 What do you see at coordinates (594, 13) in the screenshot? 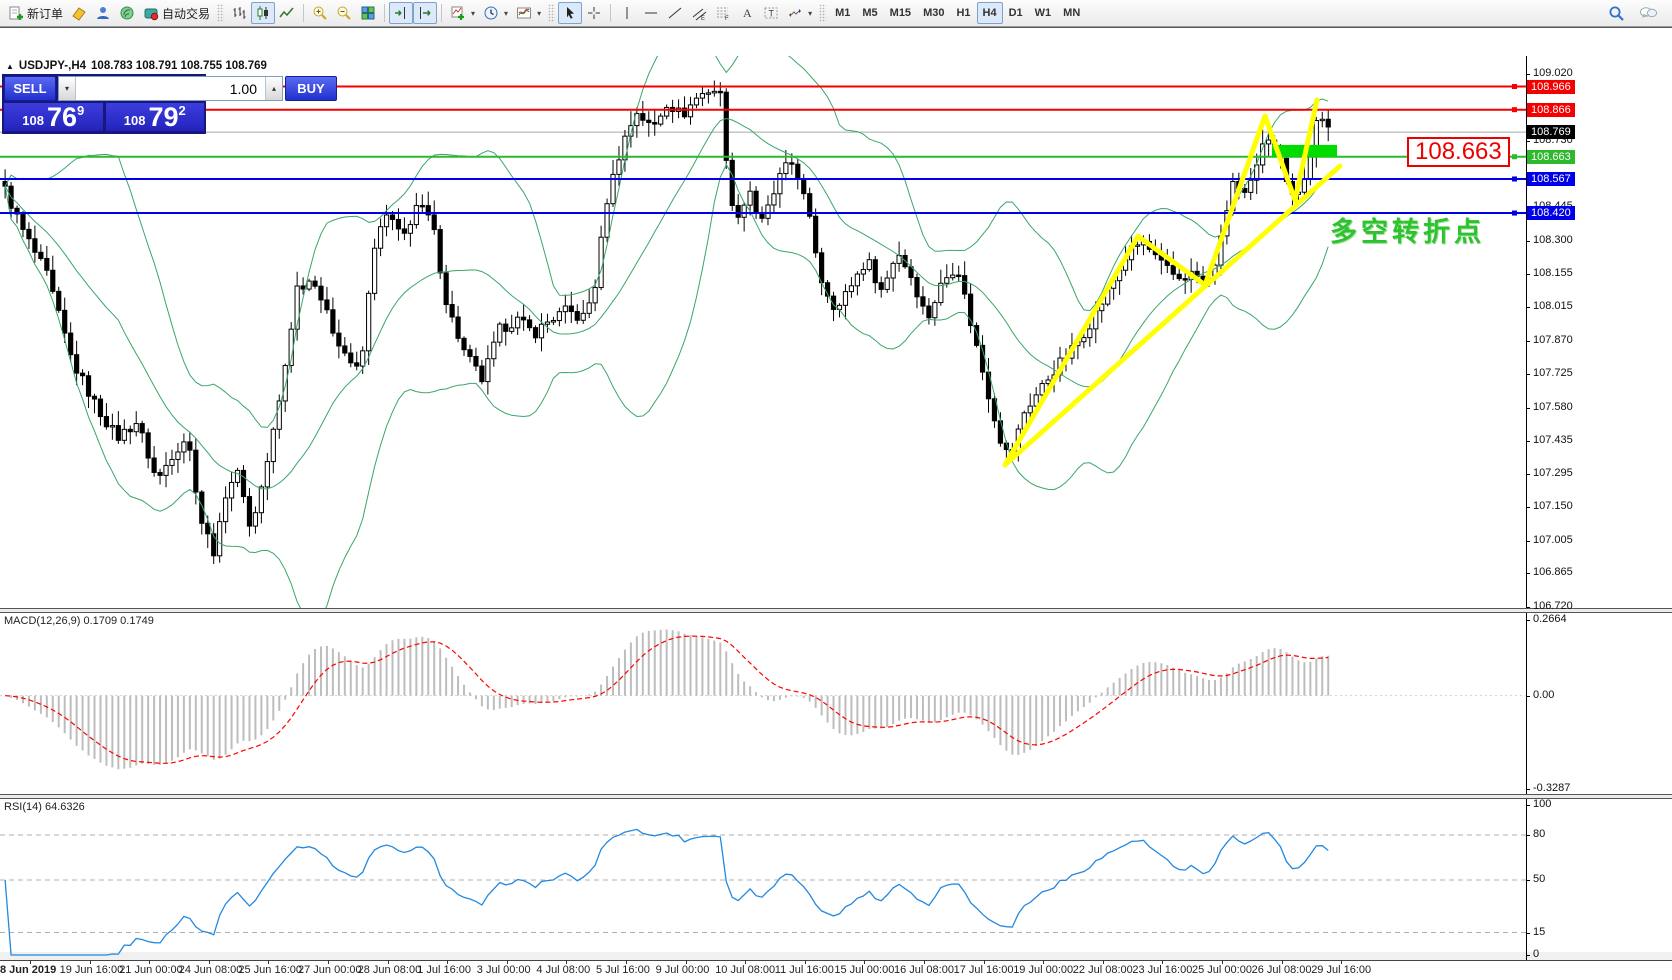
I see `crosshair-button` at bounding box center [594, 13].